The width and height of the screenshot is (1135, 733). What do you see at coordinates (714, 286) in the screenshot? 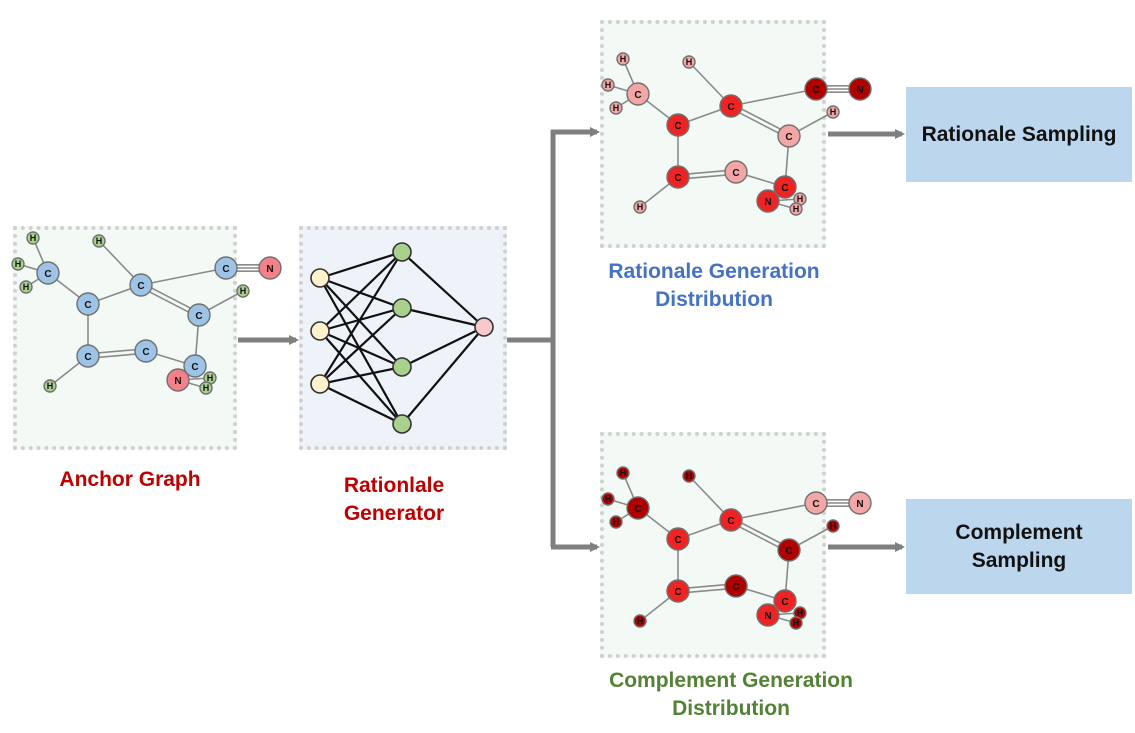
I see `rationale-distribution-caption: Rationale Generation Distribution` at bounding box center [714, 286].